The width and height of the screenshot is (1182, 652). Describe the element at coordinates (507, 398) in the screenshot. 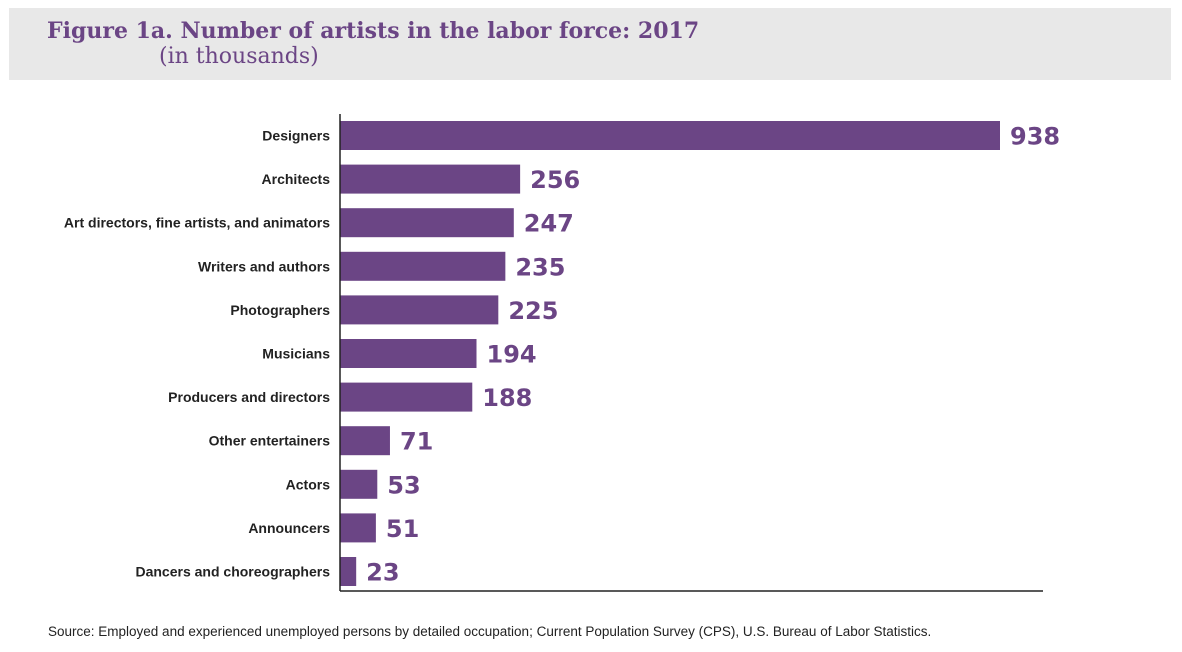

I see `value-label: 188` at that location.